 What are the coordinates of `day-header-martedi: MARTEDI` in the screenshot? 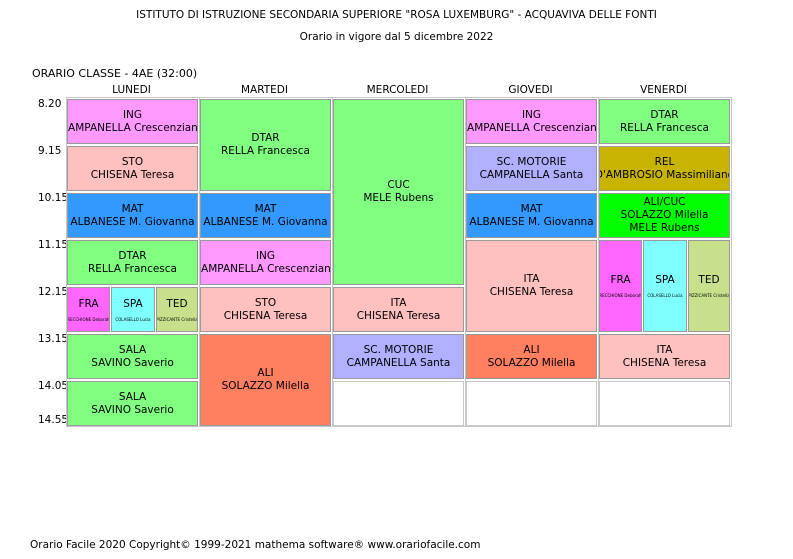 It's located at (264, 90).